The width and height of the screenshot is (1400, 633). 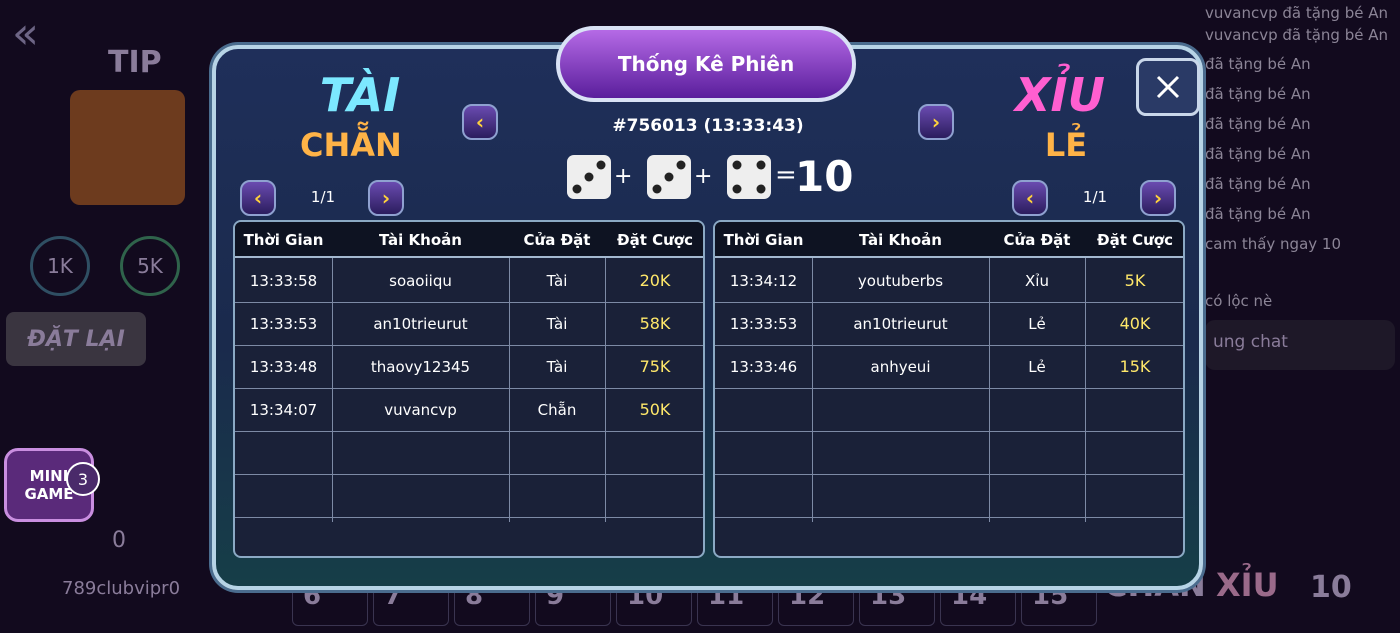 I want to click on table-cell: Xỉu, so click(x=1037, y=280).